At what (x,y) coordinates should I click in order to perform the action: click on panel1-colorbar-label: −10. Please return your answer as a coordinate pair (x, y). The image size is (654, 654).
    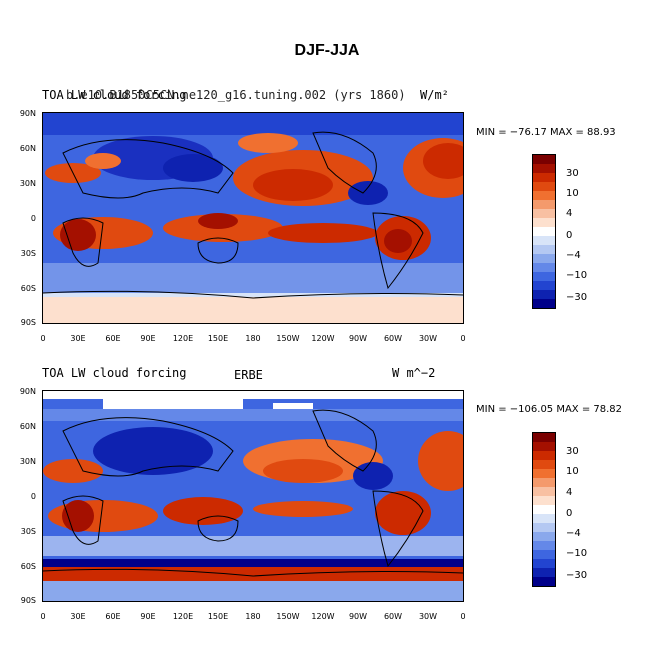
    Looking at the image, I should click on (577, 275).